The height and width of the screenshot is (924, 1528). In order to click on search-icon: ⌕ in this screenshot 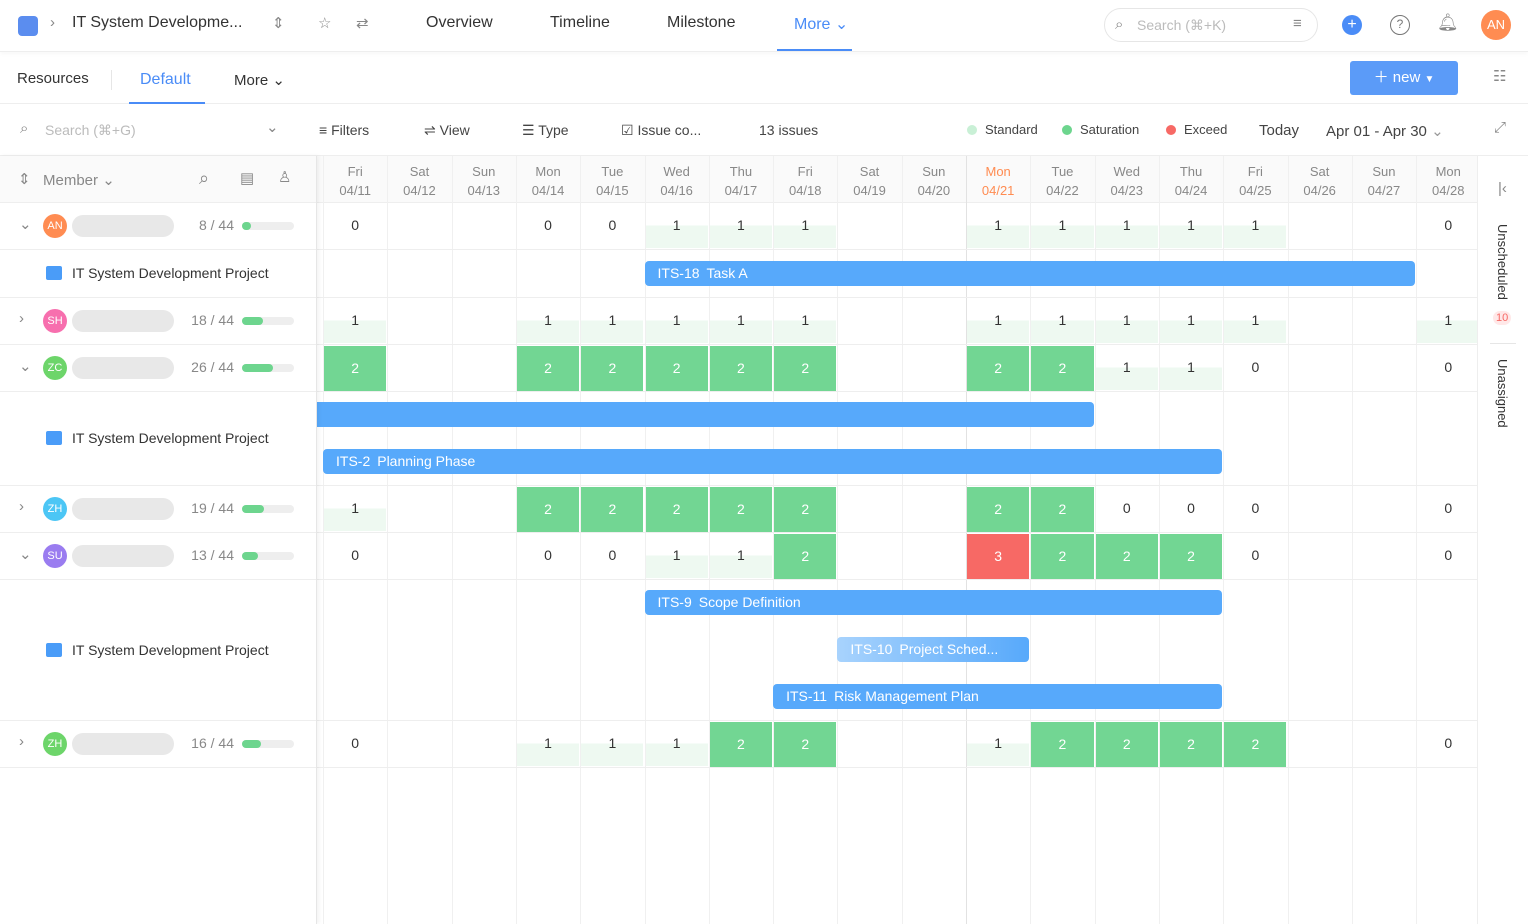, I will do `click(204, 178)`.